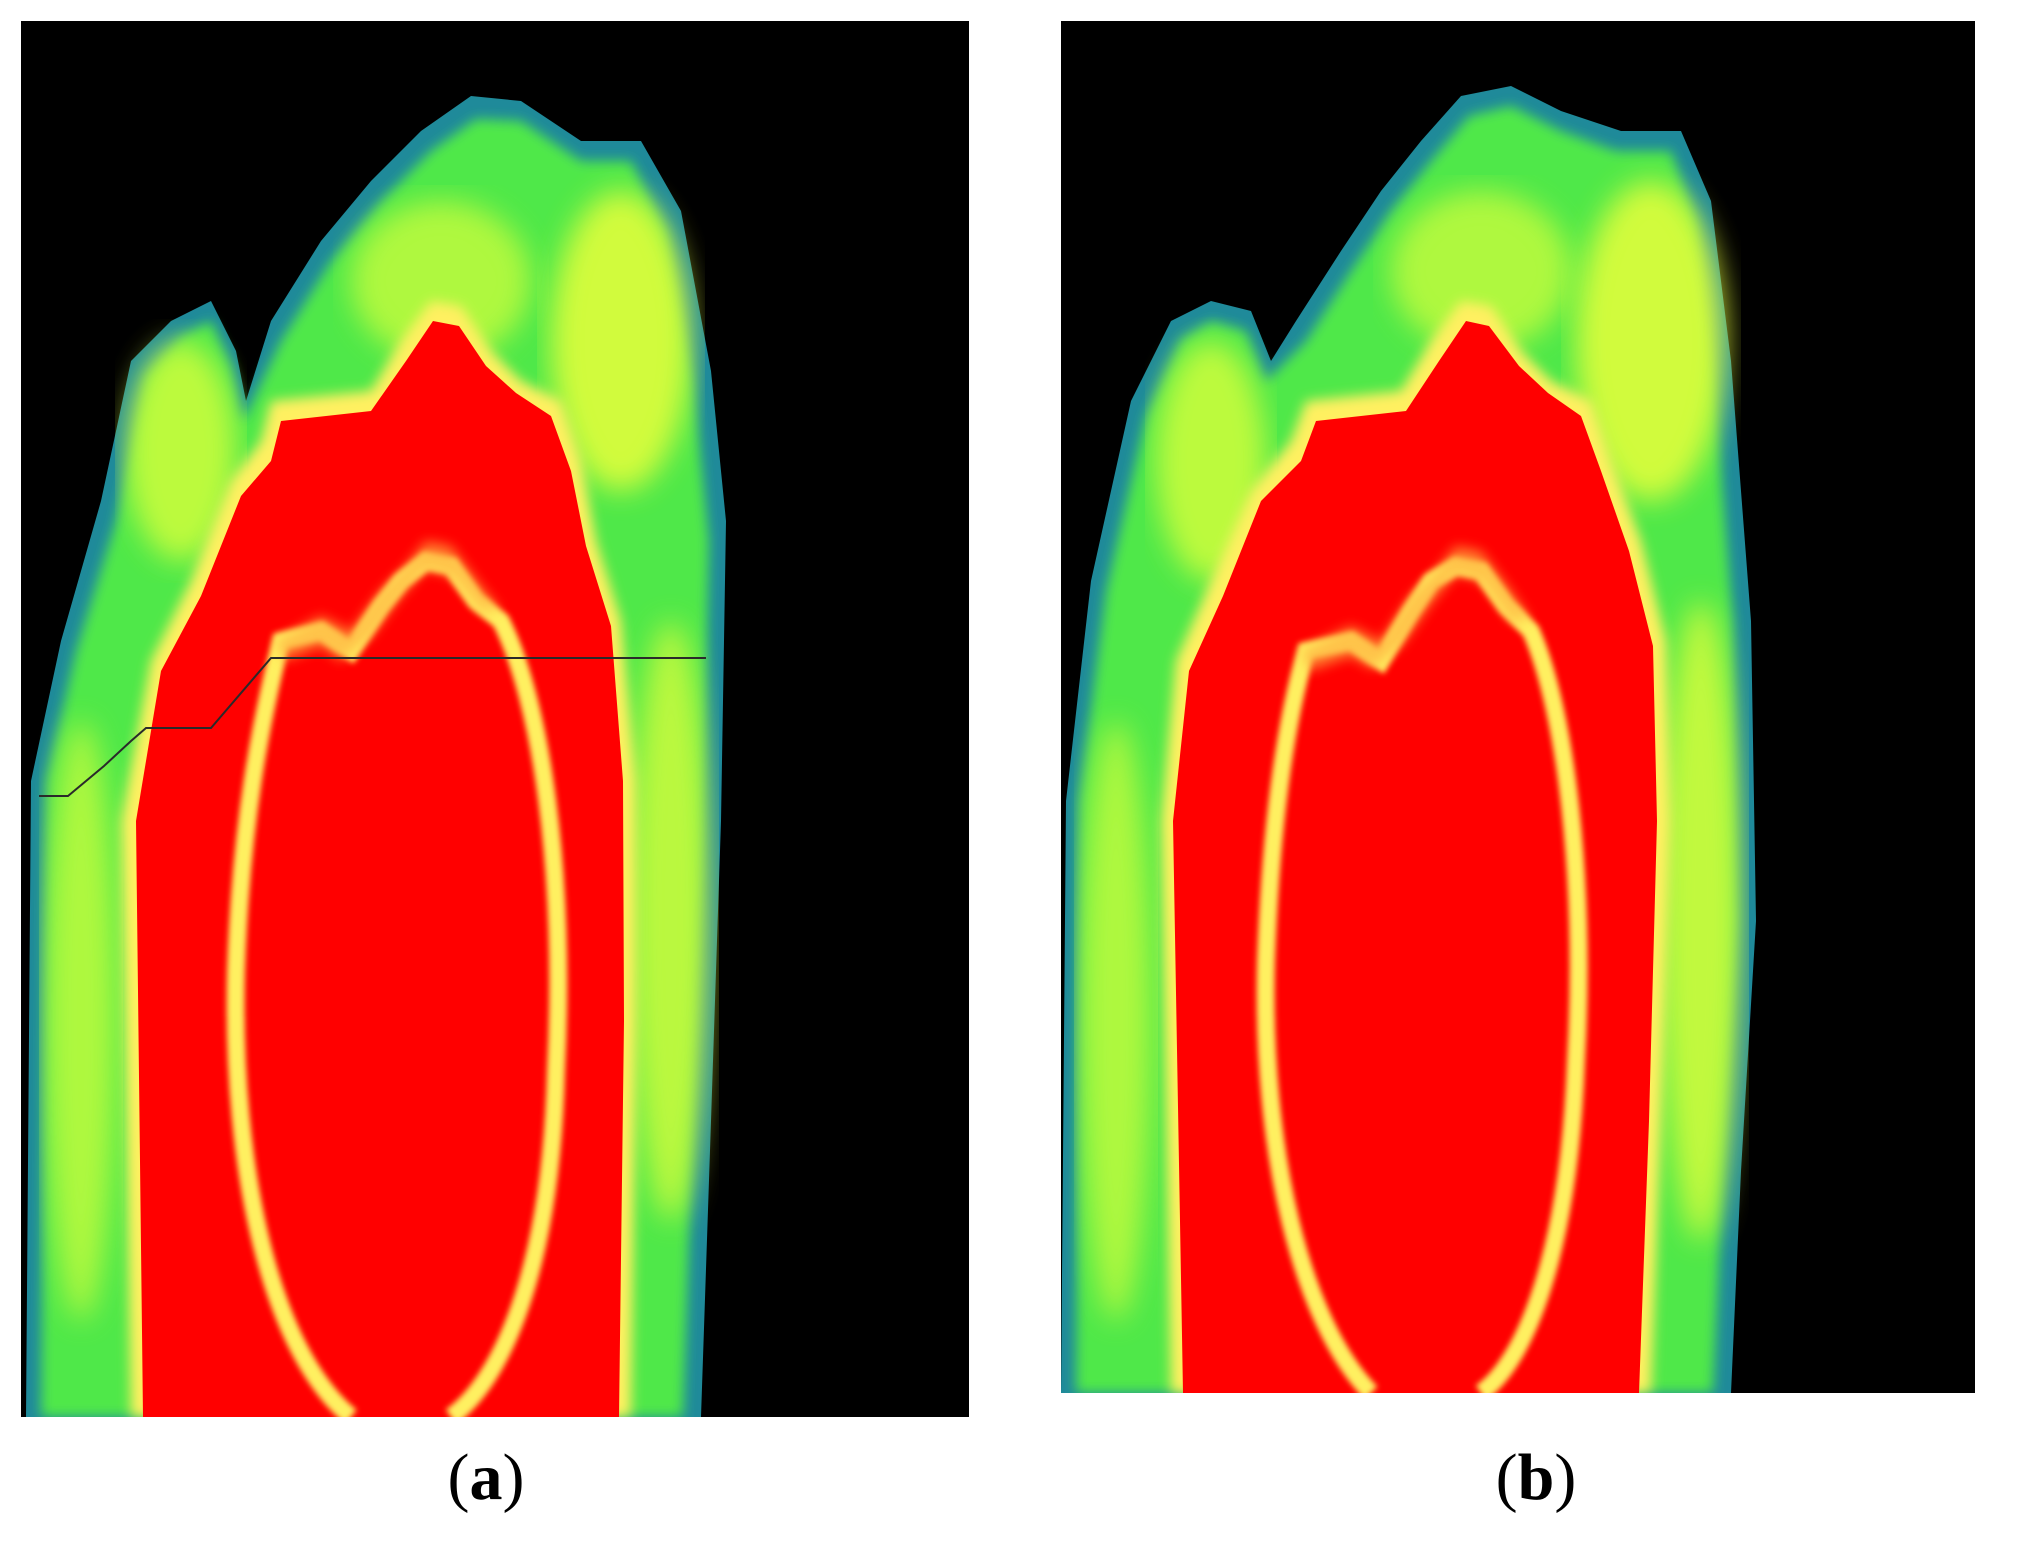 The height and width of the screenshot is (1544, 2024). I want to click on panel-label-b: (b), so click(1536, 1477).